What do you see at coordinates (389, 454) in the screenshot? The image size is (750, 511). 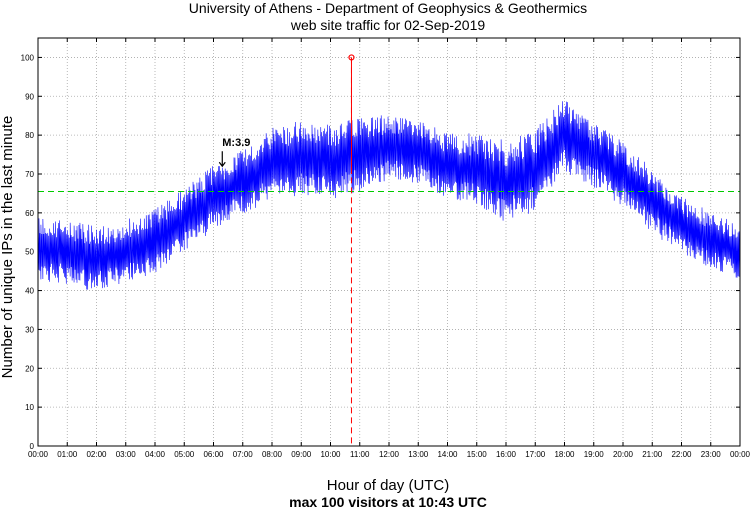 I see `x-tick-label: 12:00` at bounding box center [389, 454].